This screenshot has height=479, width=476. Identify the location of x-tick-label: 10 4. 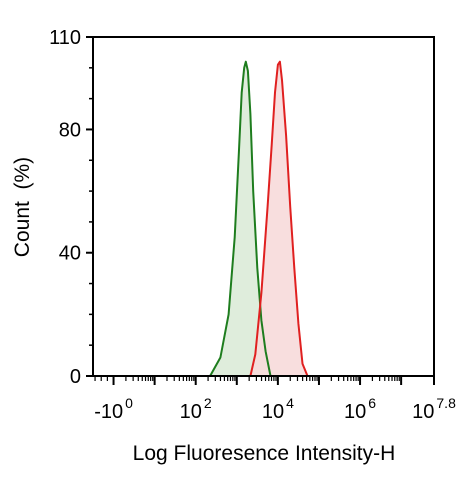
(278, 409).